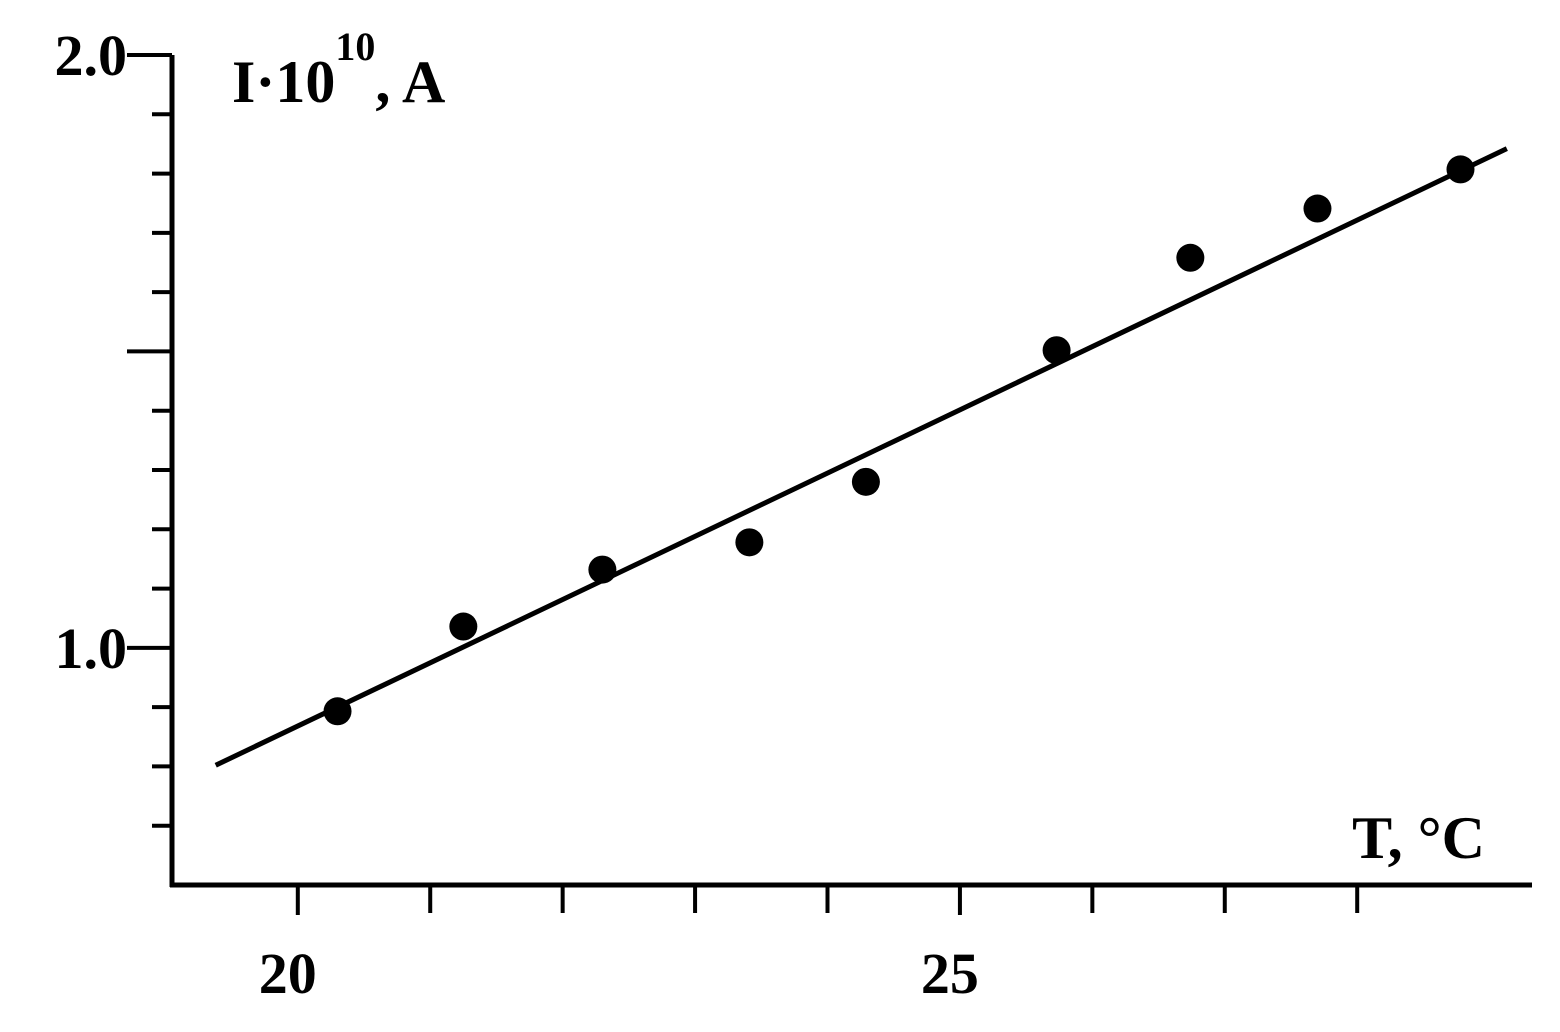 The height and width of the screenshot is (1032, 1560). What do you see at coordinates (91, 648) in the screenshot?
I see `y-tick-label: 1.0` at bounding box center [91, 648].